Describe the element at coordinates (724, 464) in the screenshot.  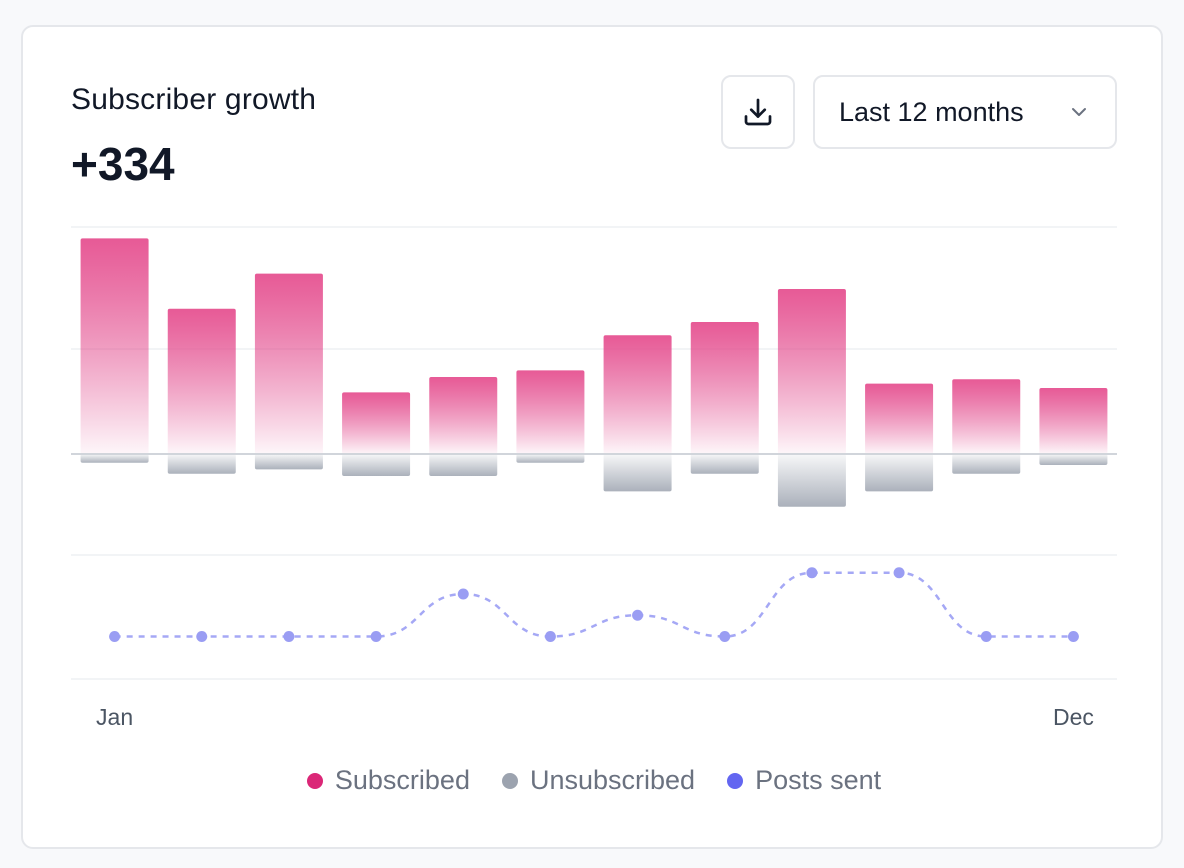
I see `bar-unsubscribed-aug` at that location.